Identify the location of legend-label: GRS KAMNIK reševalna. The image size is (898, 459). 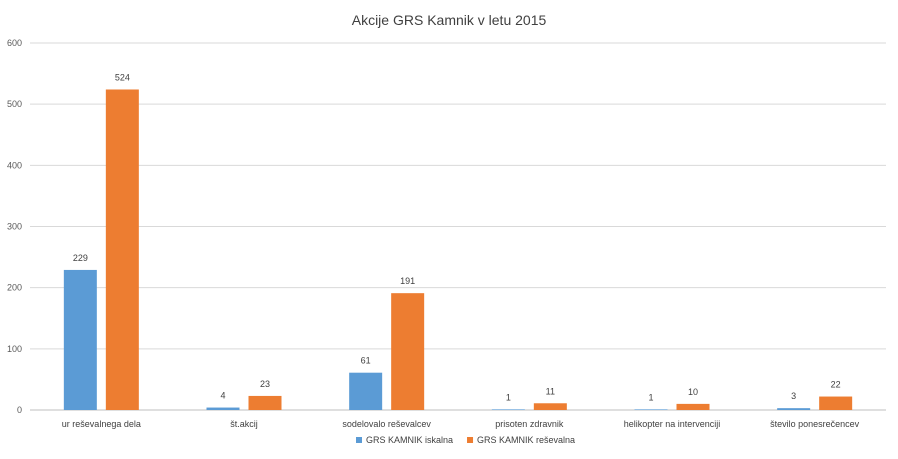
(526, 440).